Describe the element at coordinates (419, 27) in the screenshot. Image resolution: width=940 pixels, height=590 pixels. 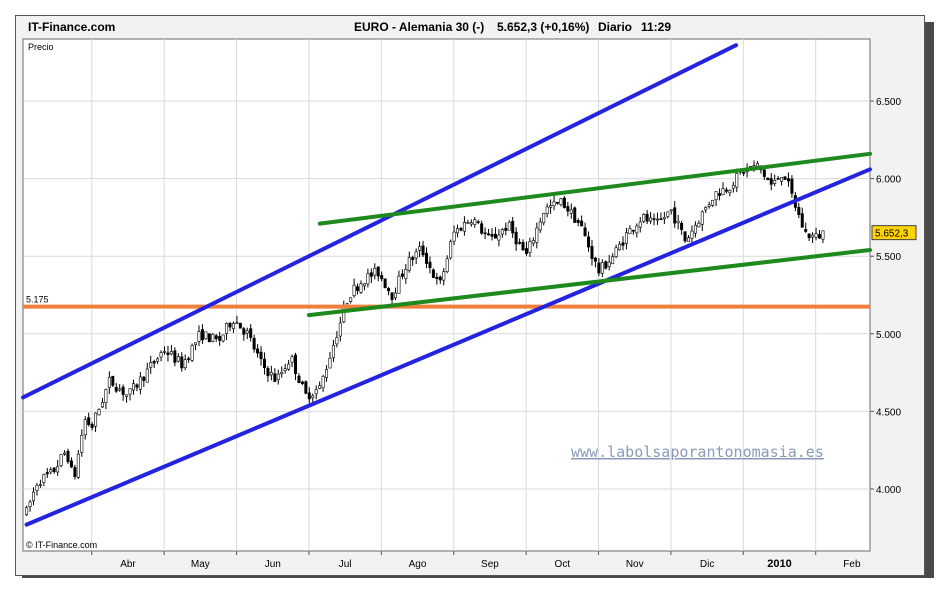
I see `instrument-title: EURO - Alemania 30 (-)` at that location.